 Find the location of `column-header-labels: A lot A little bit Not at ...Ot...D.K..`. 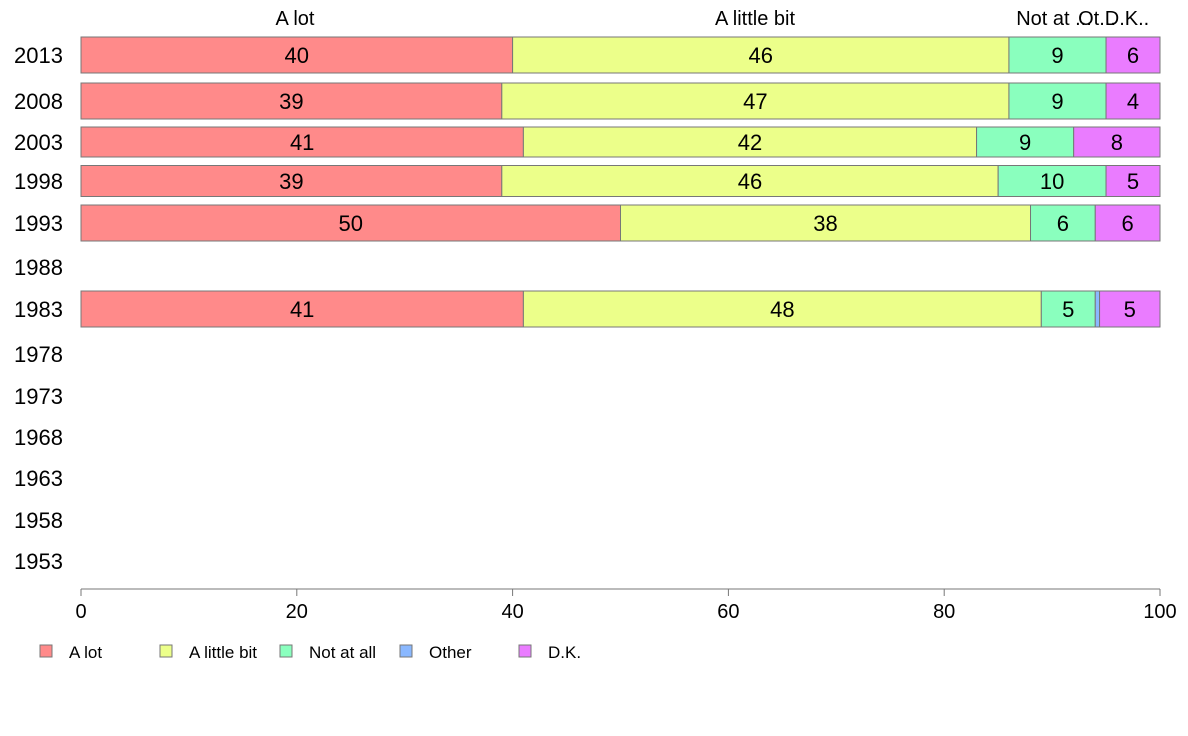

column-header-labels: A lot A little bit Not at ...Ot...D.K.. is located at coordinates (713, 19).